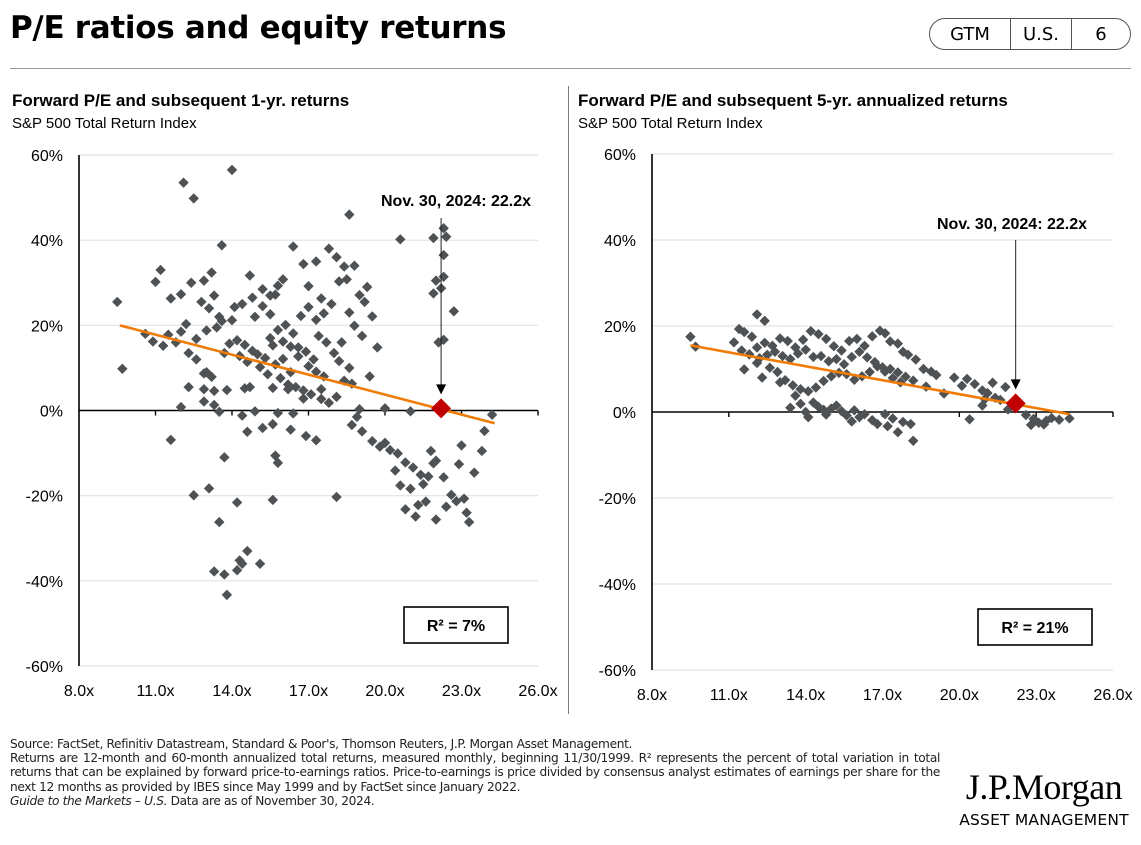  Describe the element at coordinates (456, 201) in the screenshot. I see `left-annotation-label: Nov. 30, 2024: 22.2x` at that location.